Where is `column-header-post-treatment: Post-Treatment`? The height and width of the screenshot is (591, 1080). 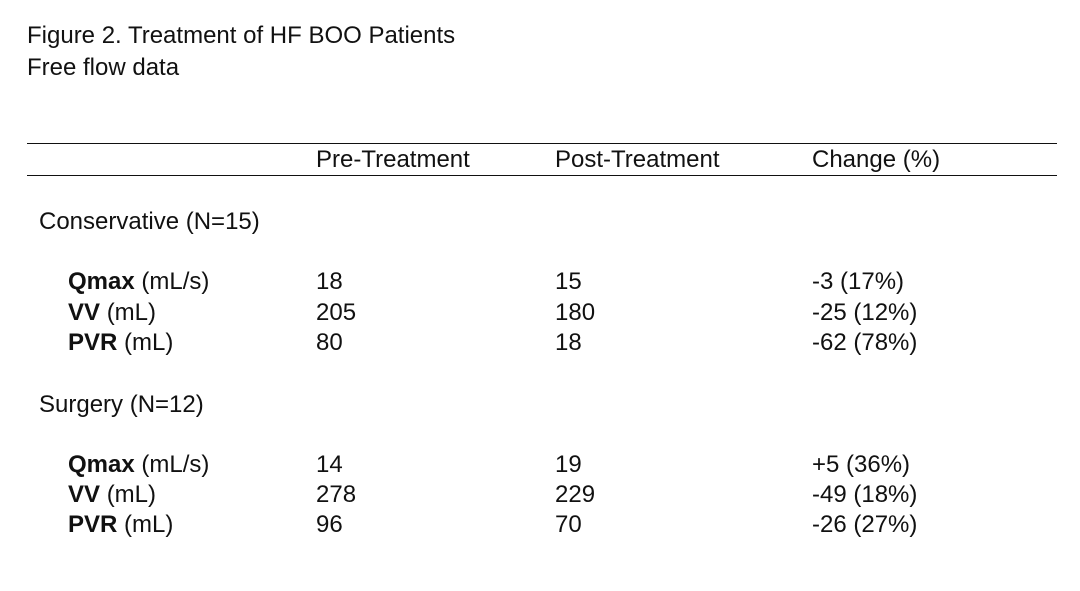
column-header-post-treatment: Post-Treatment is located at coordinates (637, 159).